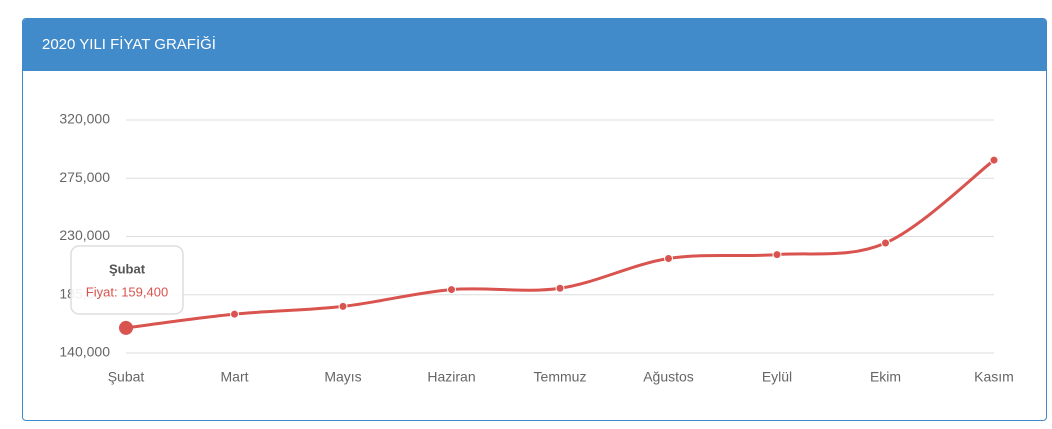 This screenshot has height=429, width=1052. Describe the element at coordinates (668, 377) in the screenshot. I see `x-tick-label: Ağustos` at that location.